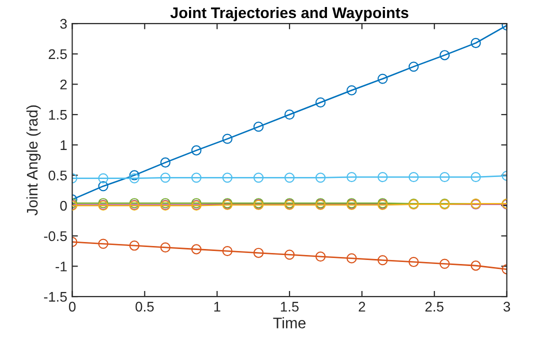 The image size is (560, 337). I want to click on y-tick-label: -0.5, so click(55, 236).